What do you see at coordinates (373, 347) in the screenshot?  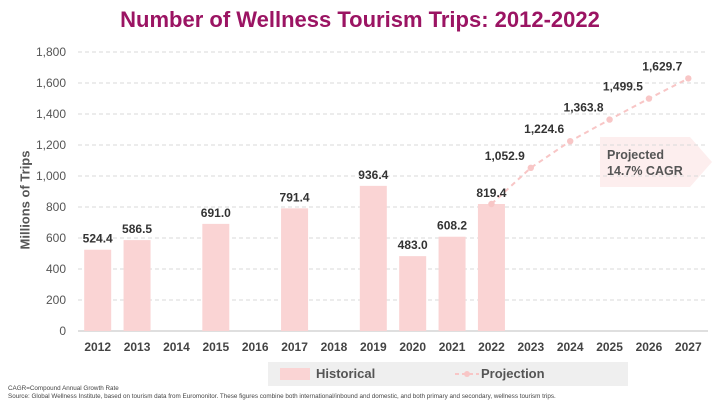 I see `x-tick-label: 2019` at bounding box center [373, 347].